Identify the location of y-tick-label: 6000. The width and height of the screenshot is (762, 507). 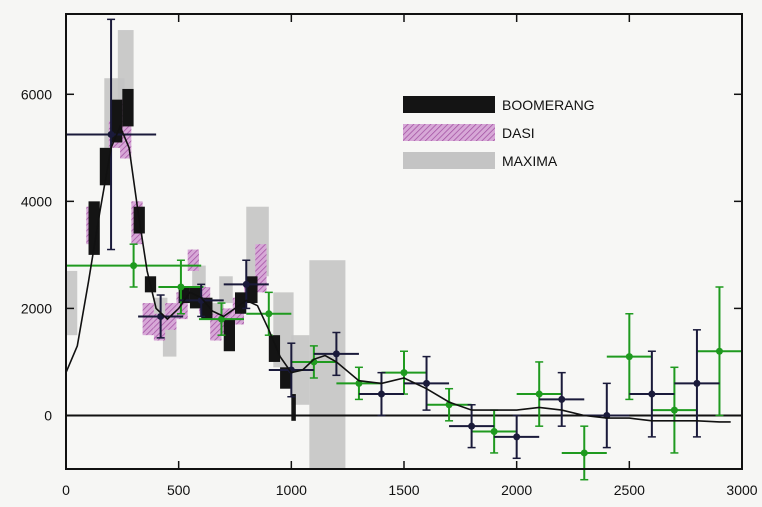
(36, 94).